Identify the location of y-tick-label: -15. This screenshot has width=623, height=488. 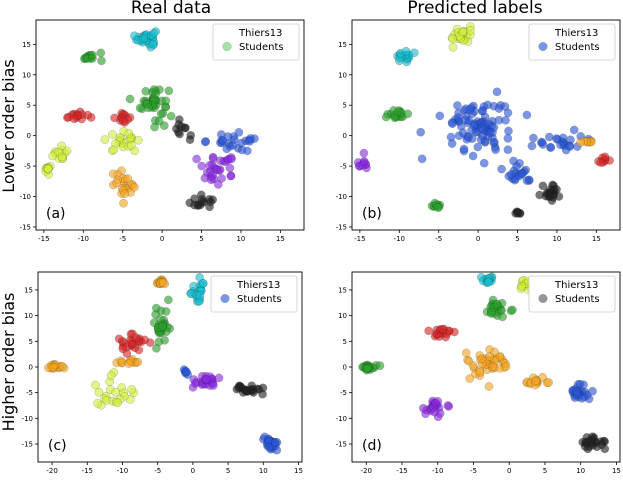
(341, 227).